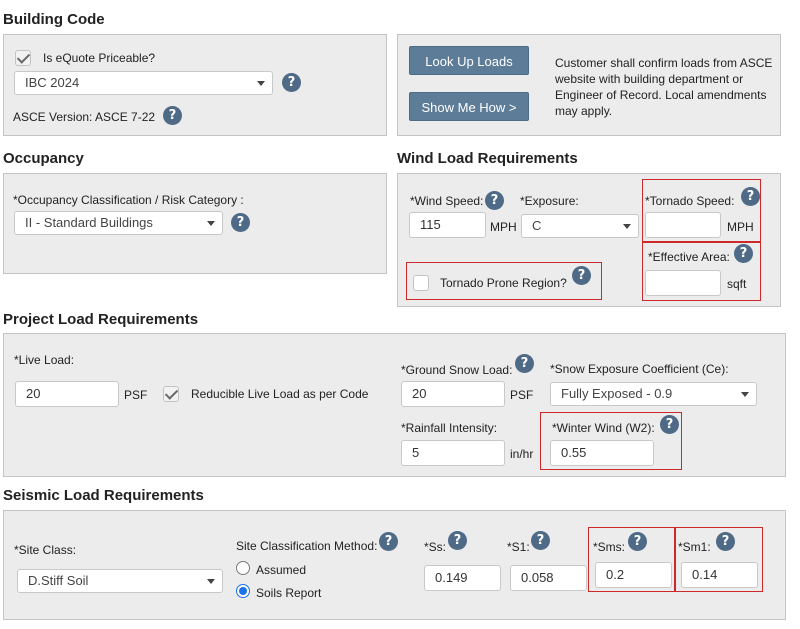 Image resolution: width=800 pixels, height=629 pixels. Describe the element at coordinates (136, 395) in the screenshot. I see `live-load-unit: PSF` at that location.